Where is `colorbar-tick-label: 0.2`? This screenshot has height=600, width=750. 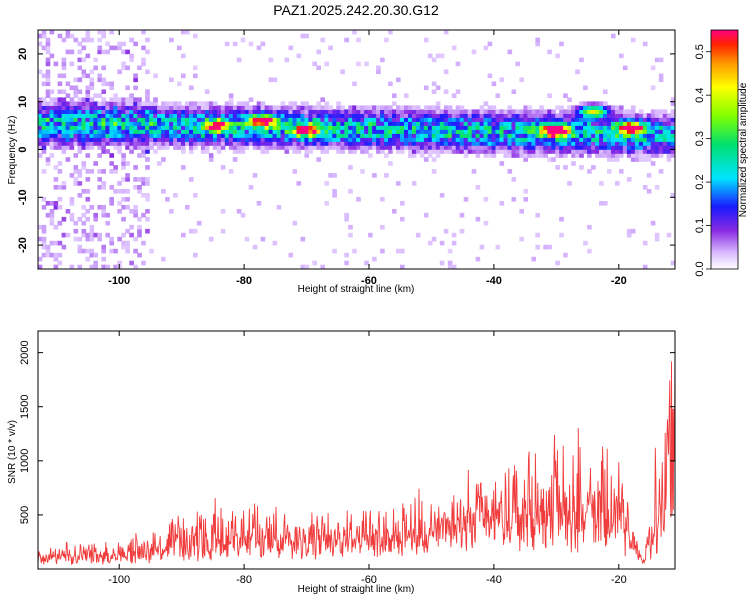 colorbar-tick-label: 0.2 is located at coordinates (700, 181).